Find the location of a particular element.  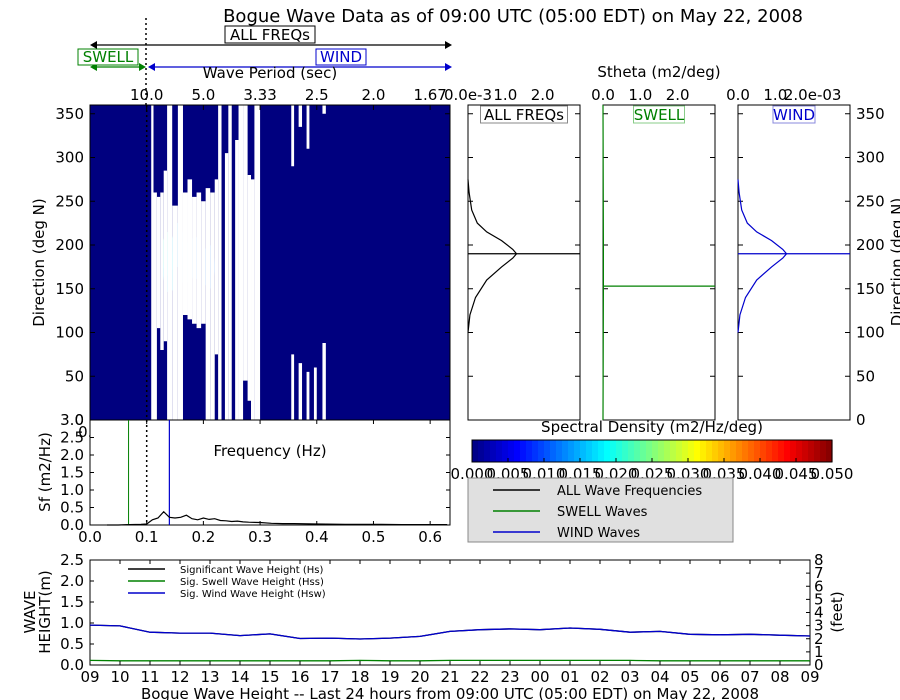

x-tick-label: 0.0 is located at coordinates (90, 537).